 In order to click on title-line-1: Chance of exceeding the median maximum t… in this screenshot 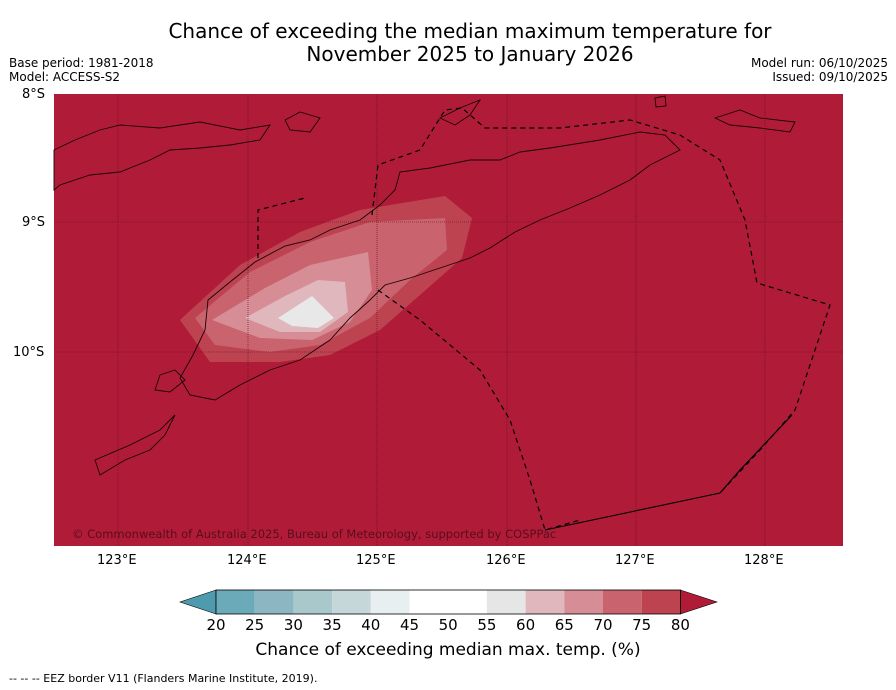, I will do `click(470, 31)`.